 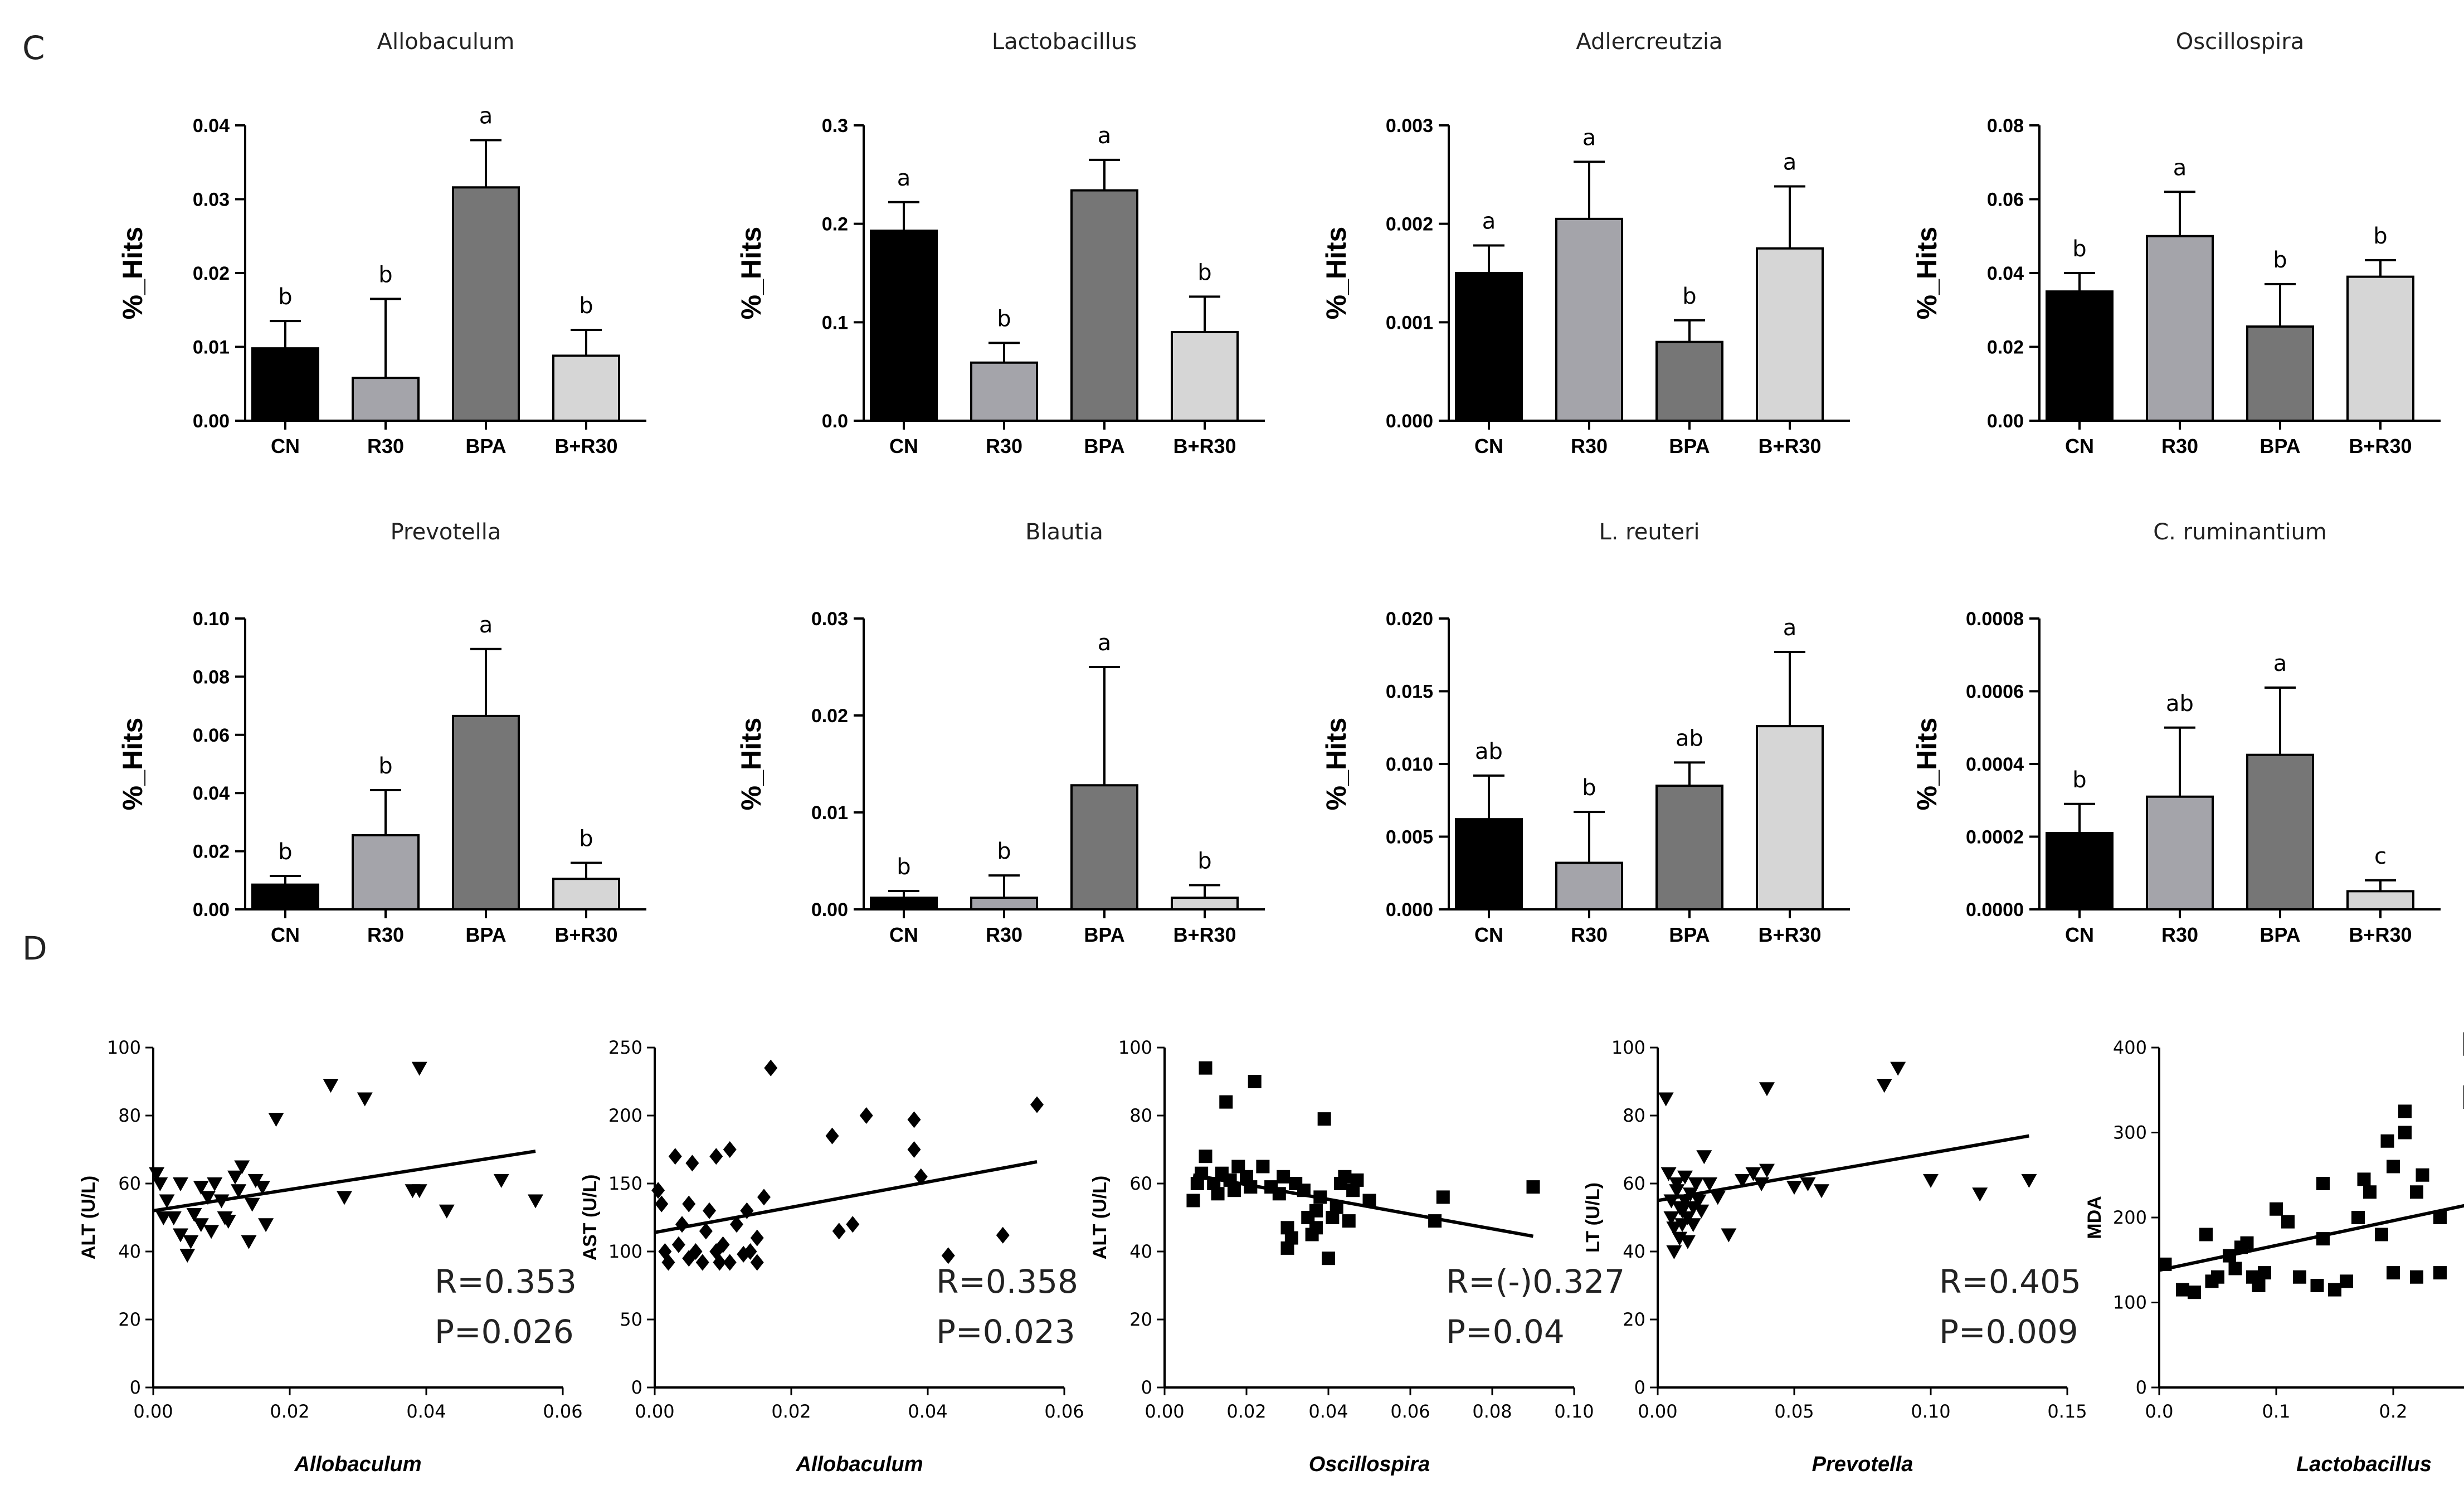 What do you see at coordinates (2159, 1411) in the screenshot?
I see `x-tick-label: 0.0` at bounding box center [2159, 1411].